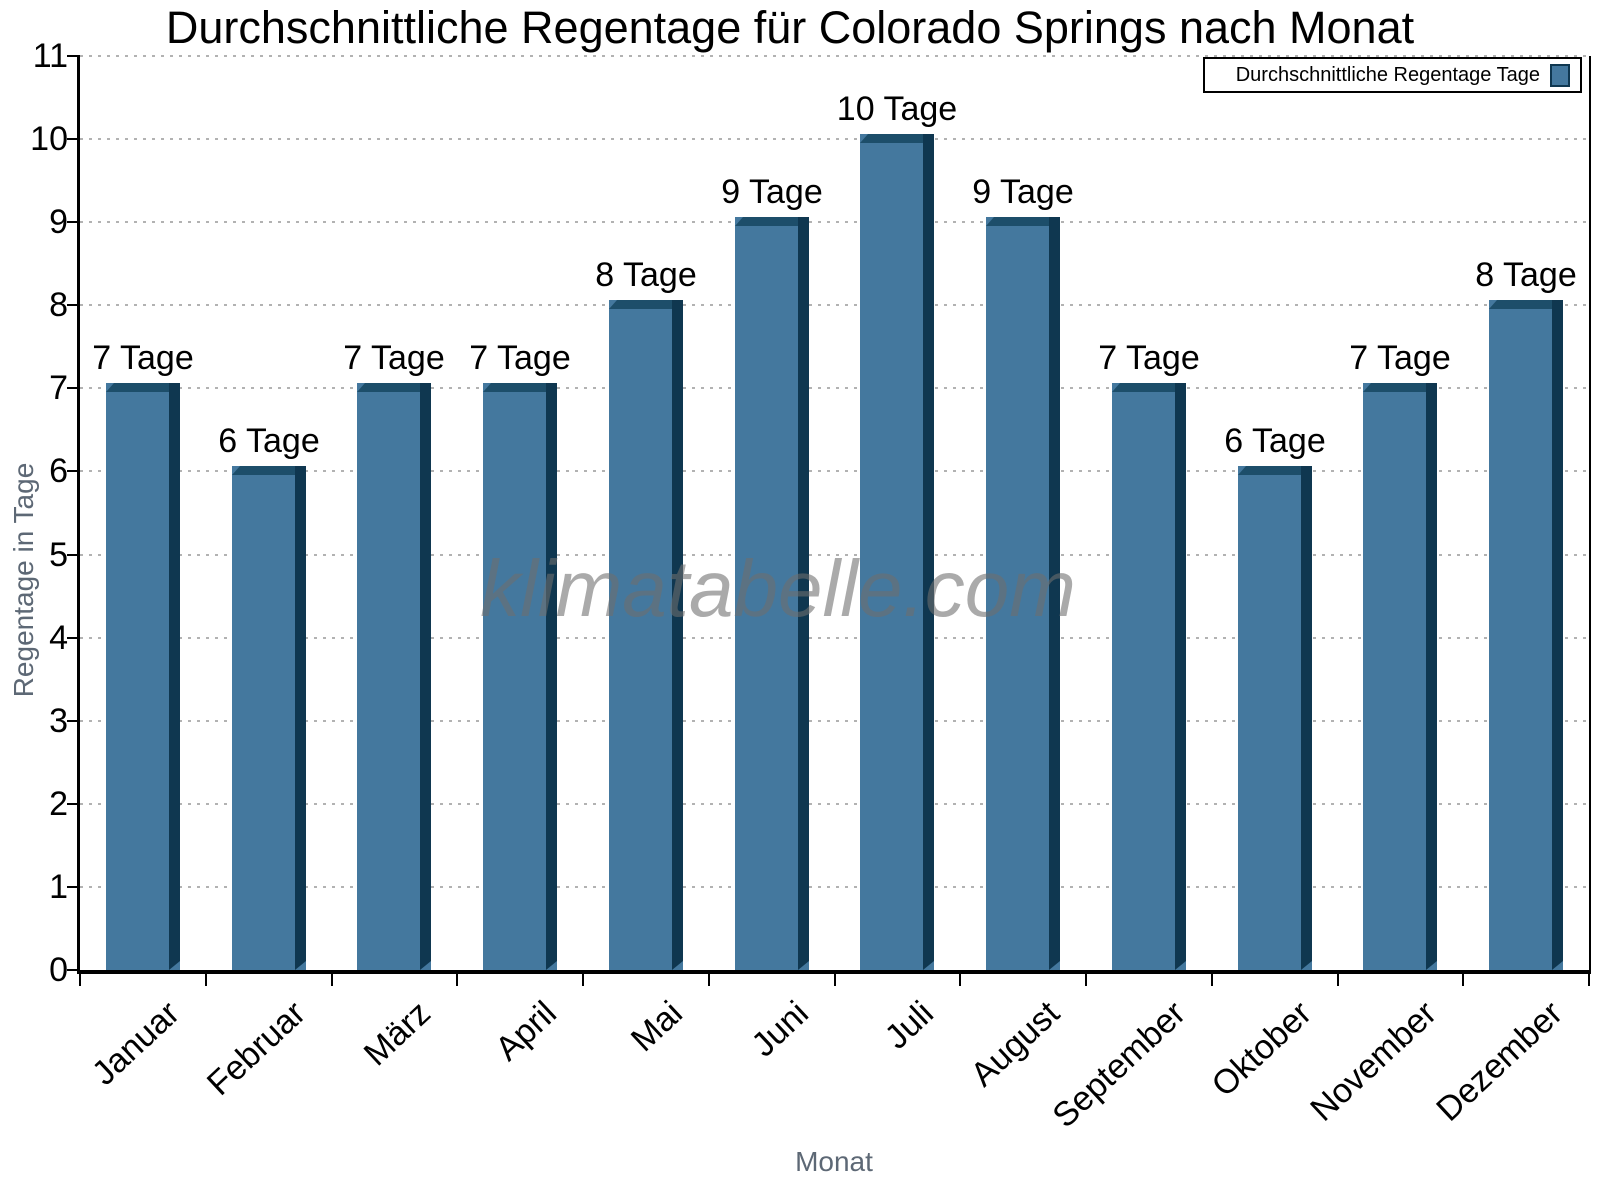  I want to click on bar-februar, so click(269, 718).